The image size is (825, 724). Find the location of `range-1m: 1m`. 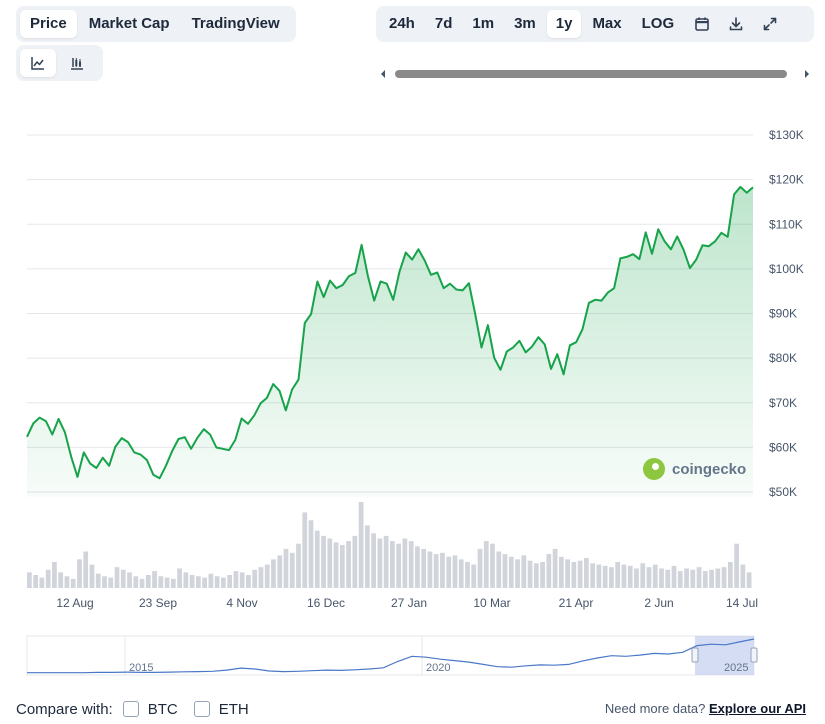

range-1m: 1m is located at coordinates (483, 23).